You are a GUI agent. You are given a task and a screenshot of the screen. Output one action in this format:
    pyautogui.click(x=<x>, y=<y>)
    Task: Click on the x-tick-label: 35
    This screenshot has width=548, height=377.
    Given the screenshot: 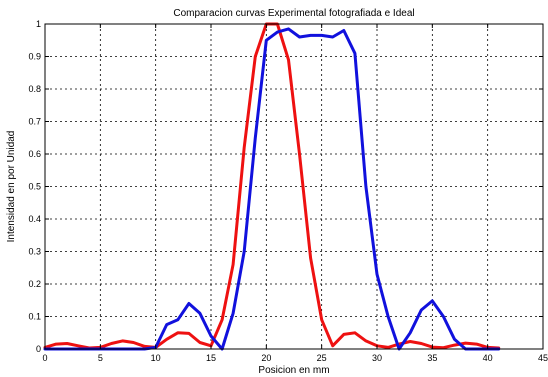 What is the action you would take?
    pyautogui.click(x=432, y=358)
    